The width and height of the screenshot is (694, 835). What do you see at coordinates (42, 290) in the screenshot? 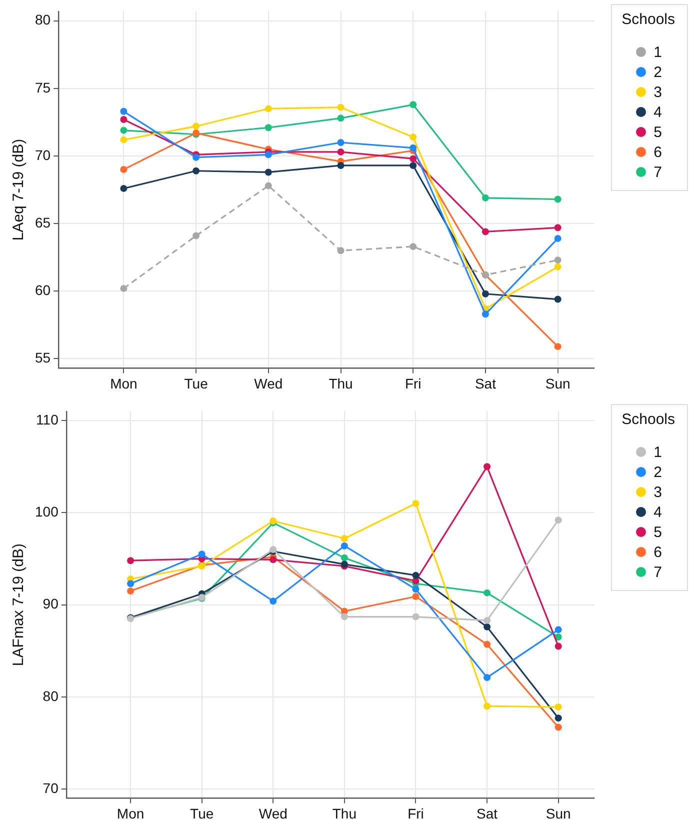
I see `y-tick-label: 60` at bounding box center [42, 290].